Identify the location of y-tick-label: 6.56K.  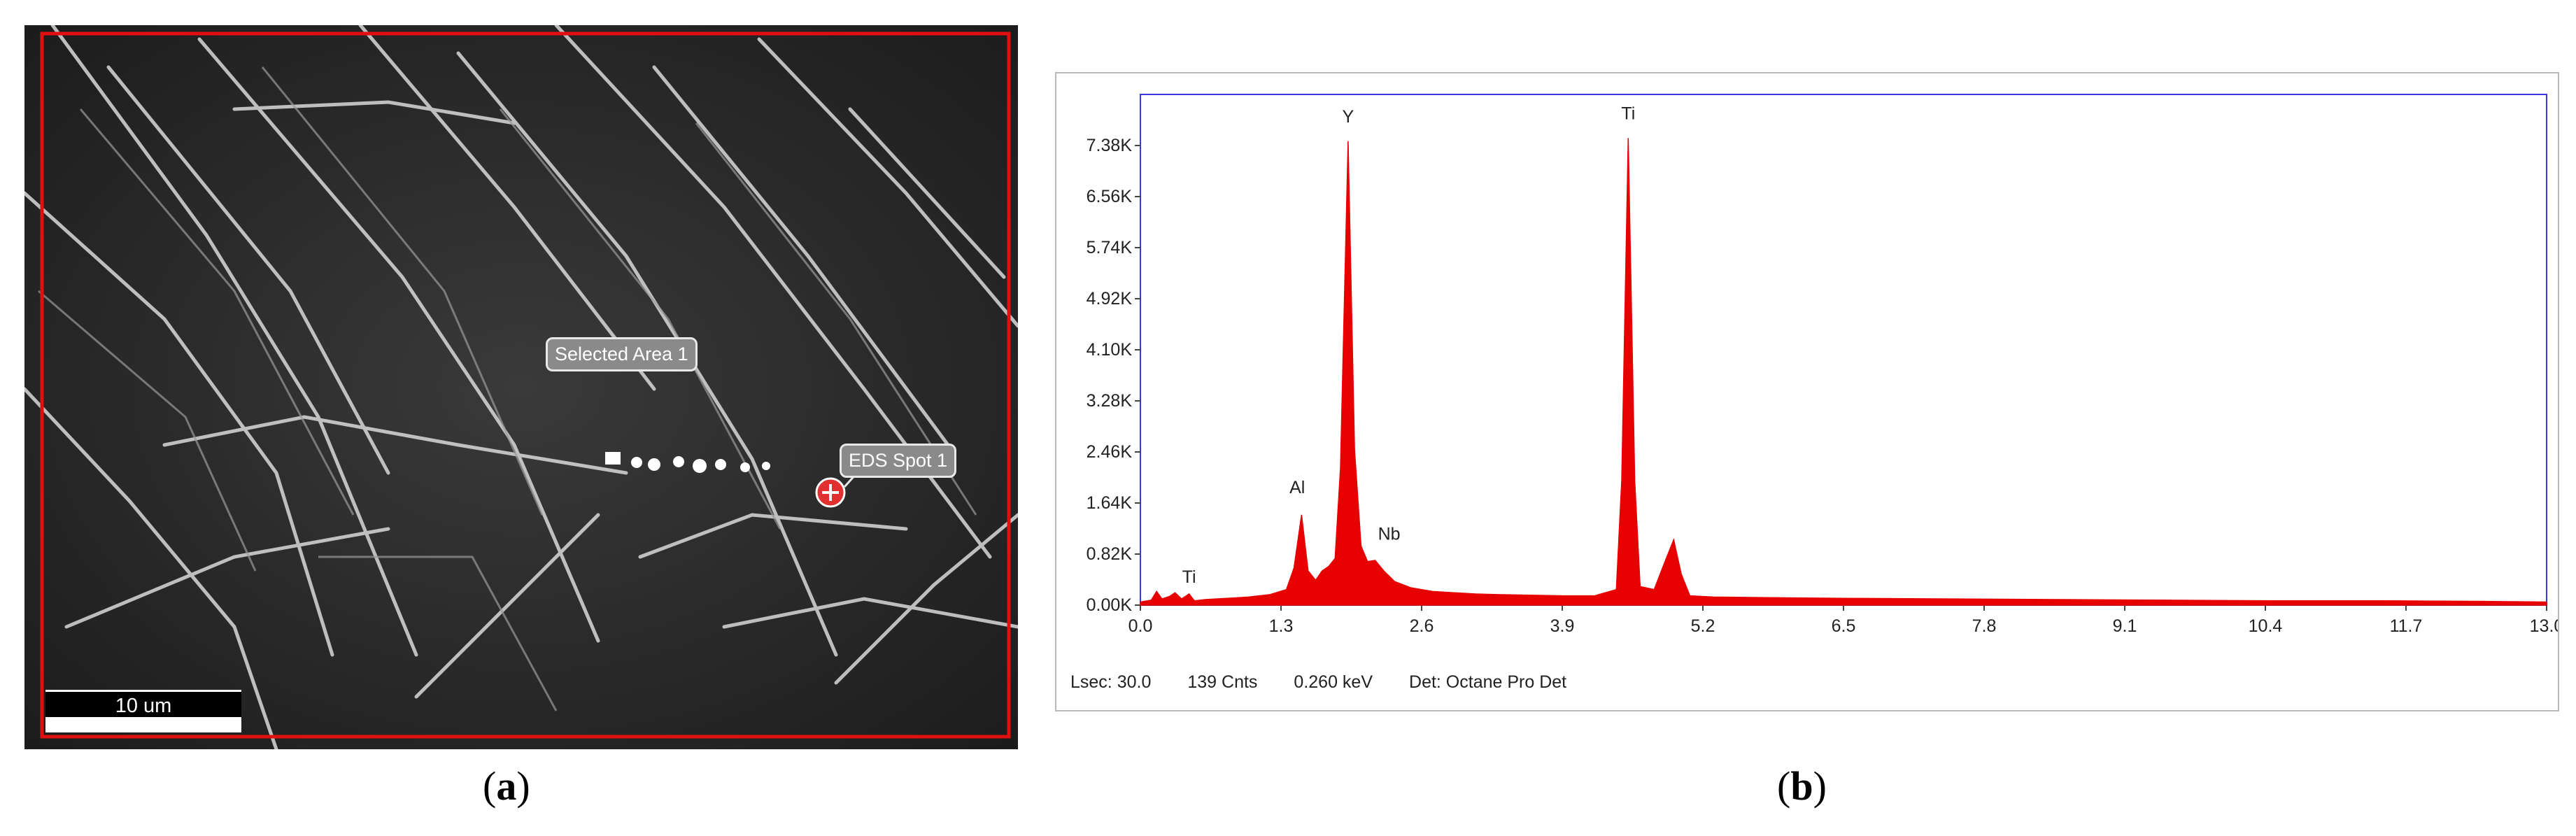
(1110, 196).